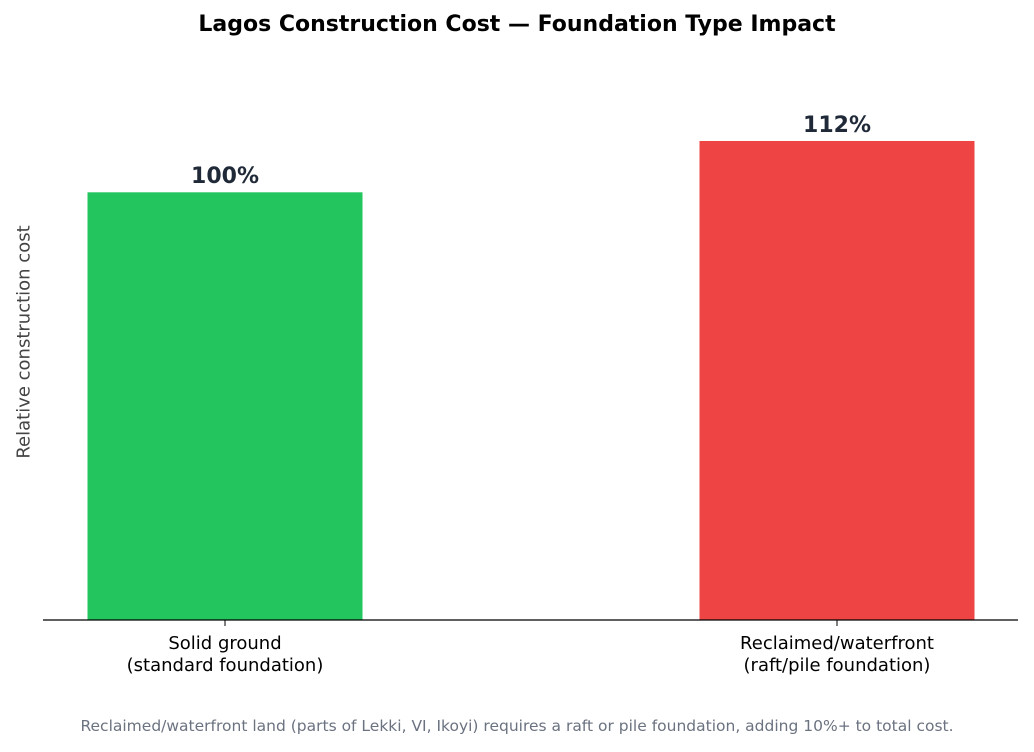  What do you see at coordinates (24, 342) in the screenshot?
I see `y-axis-label: Relative construction cost` at bounding box center [24, 342].